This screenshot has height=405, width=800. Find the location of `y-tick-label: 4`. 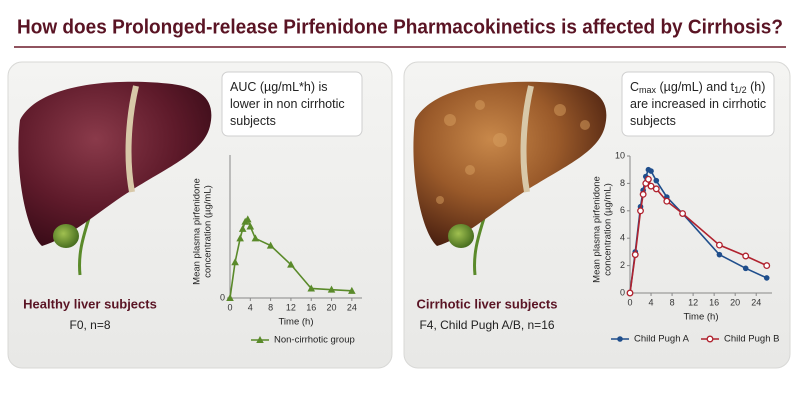

y-tick-label: 4 is located at coordinates (622, 238).